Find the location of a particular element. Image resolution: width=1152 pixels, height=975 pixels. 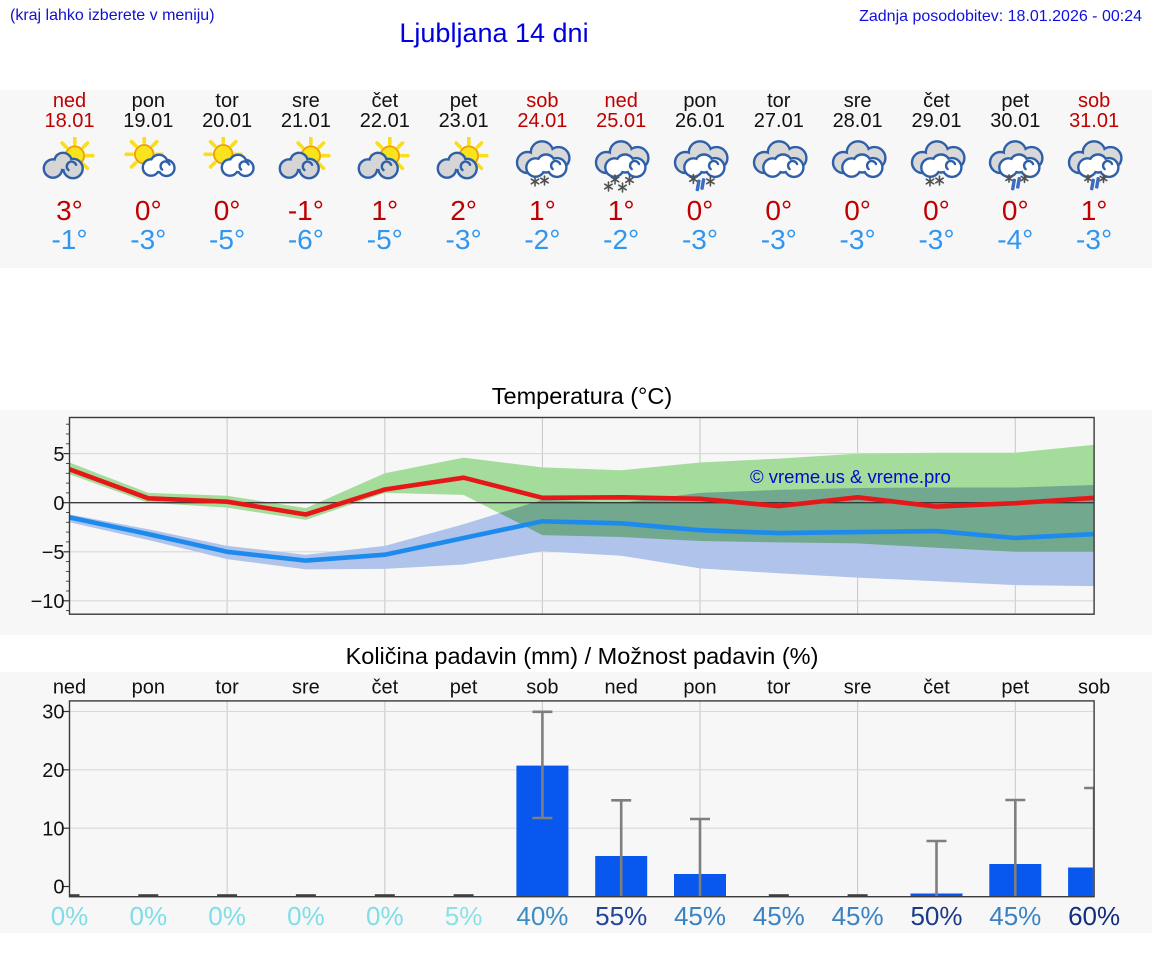

svg-text: 30 is located at coordinates (53, 713).